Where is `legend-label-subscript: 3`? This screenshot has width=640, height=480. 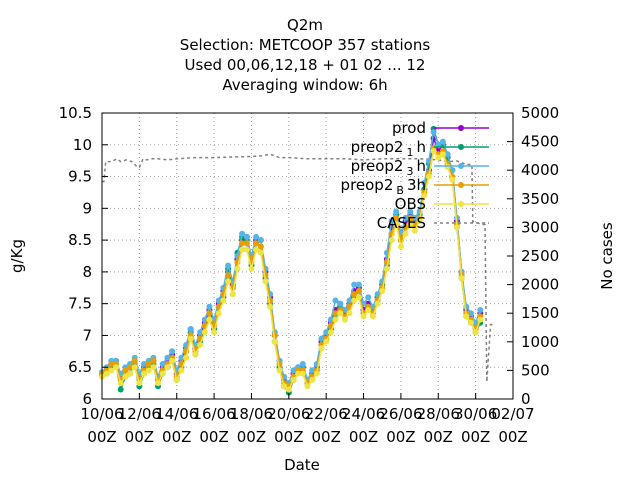 legend-label-subscript: 3 is located at coordinates (409, 171).